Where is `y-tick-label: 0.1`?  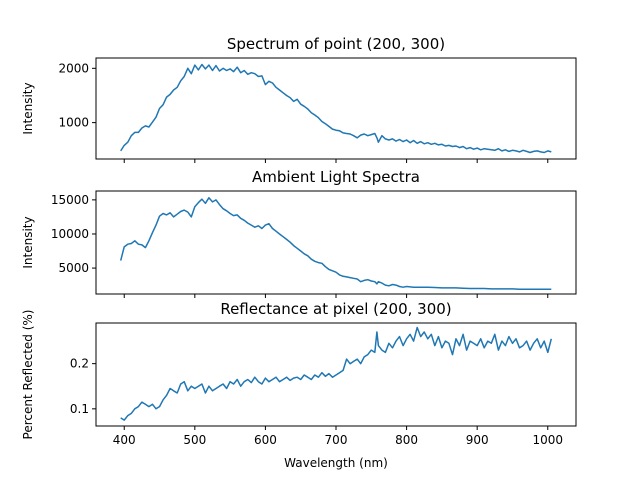 y-tick-label: 0.1 is located at coordinates (79, 409).